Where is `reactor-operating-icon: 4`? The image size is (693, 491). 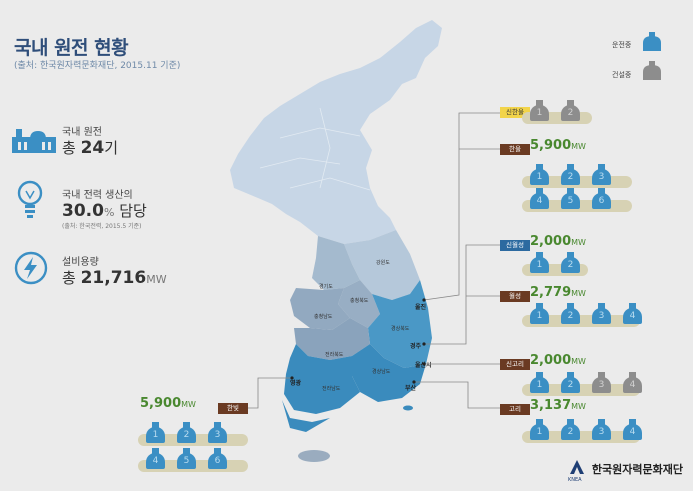
reactor-operating-icon: 4 is located at coordinates (632, 430).